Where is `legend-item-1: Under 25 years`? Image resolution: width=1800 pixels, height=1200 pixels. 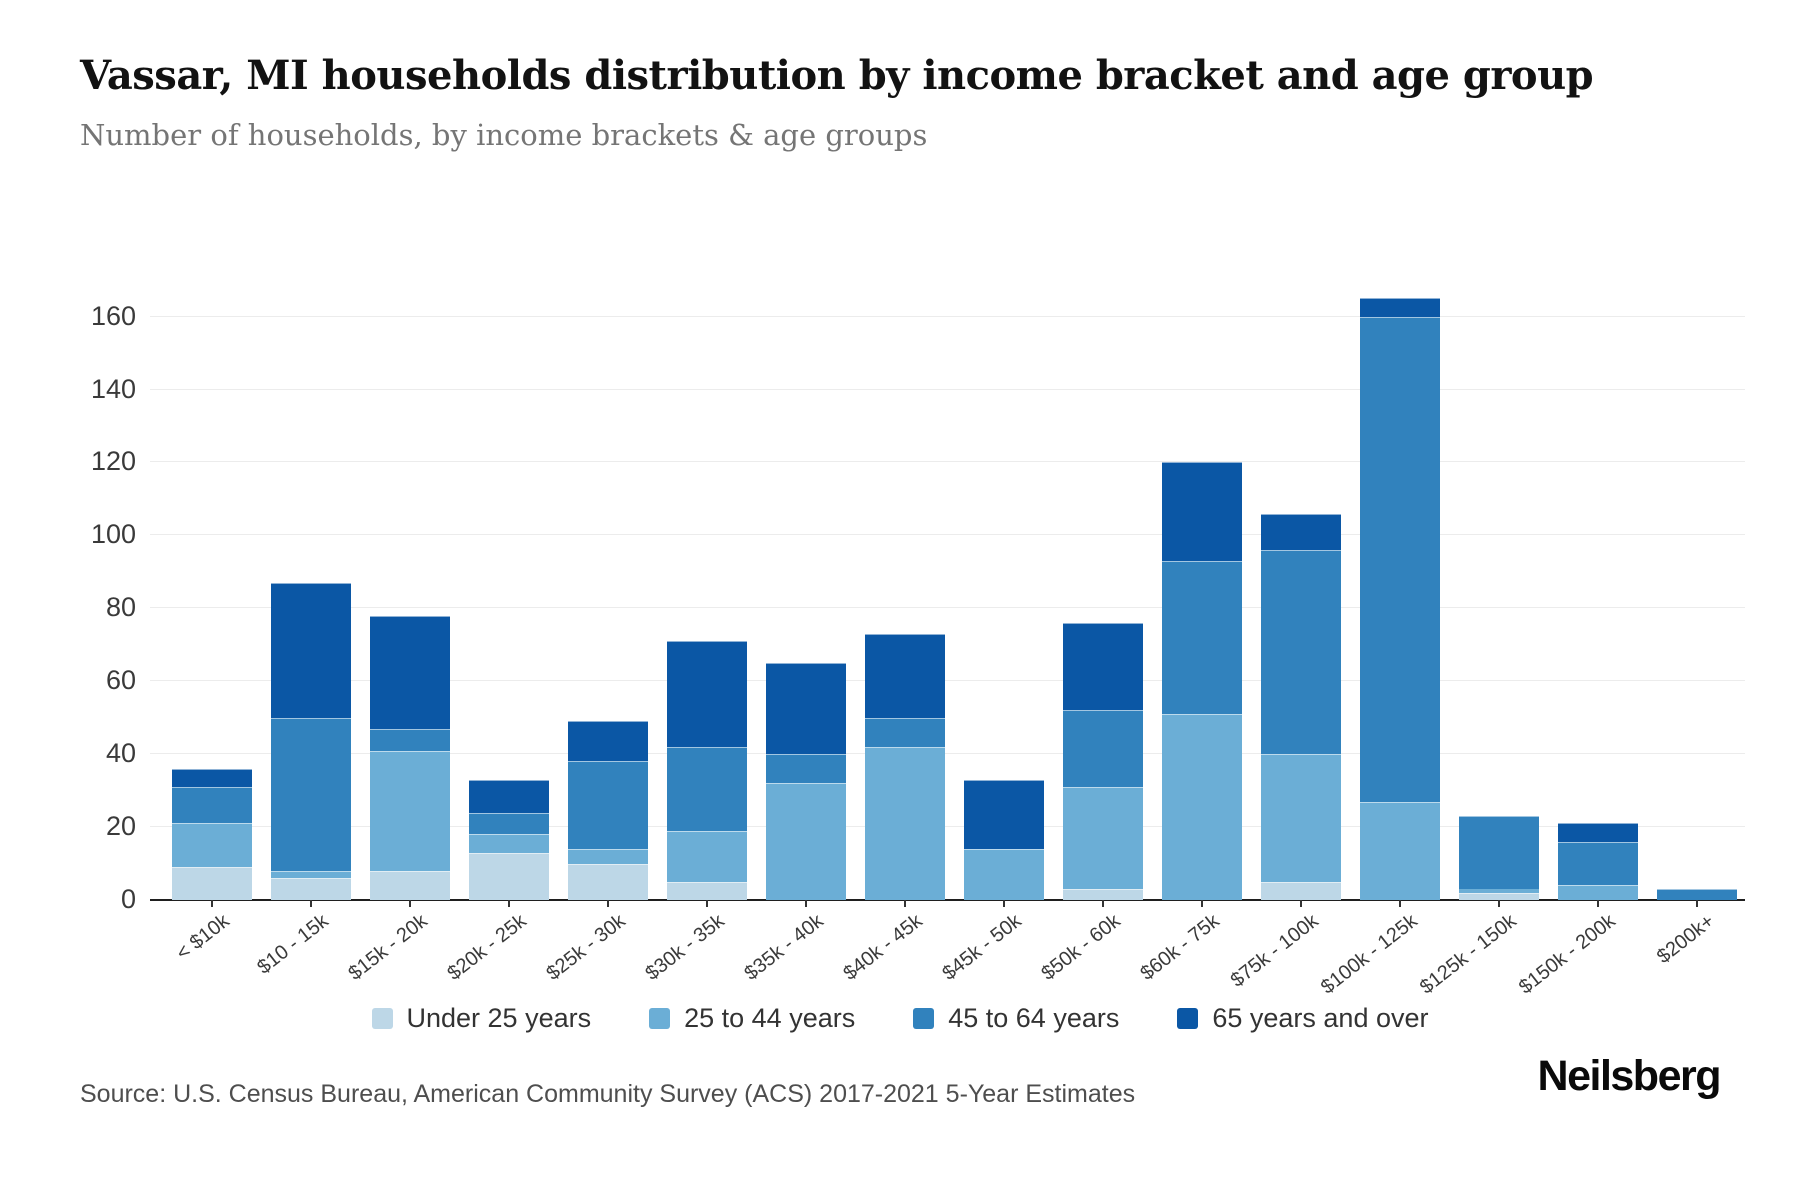
legend-item-1: Under 25 years is located at coordinates (481, 1018).